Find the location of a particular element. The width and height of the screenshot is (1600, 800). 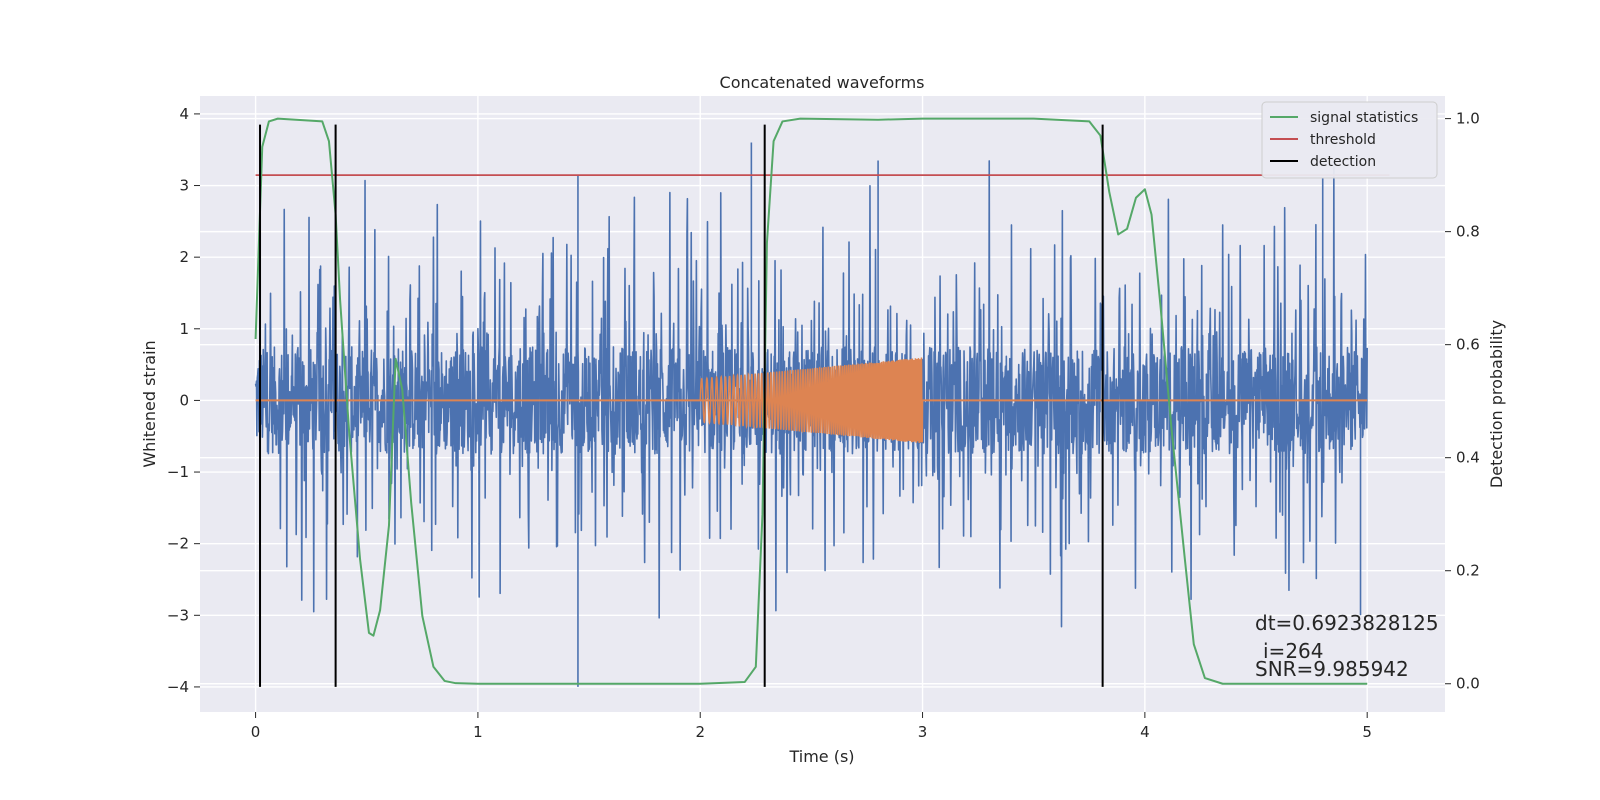

y-axis-label-right: Detection probability is located at coordinates (1496, 404).